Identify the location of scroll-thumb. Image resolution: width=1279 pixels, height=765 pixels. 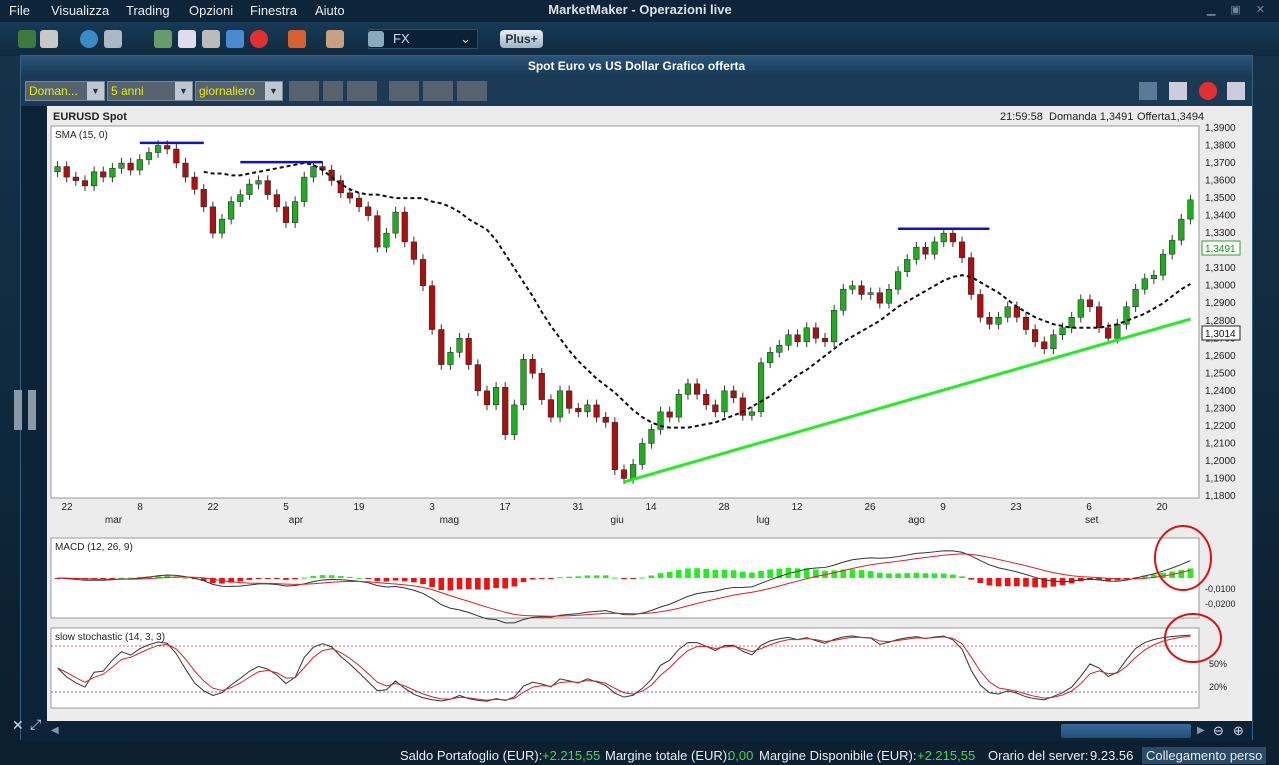
(1126, 731).